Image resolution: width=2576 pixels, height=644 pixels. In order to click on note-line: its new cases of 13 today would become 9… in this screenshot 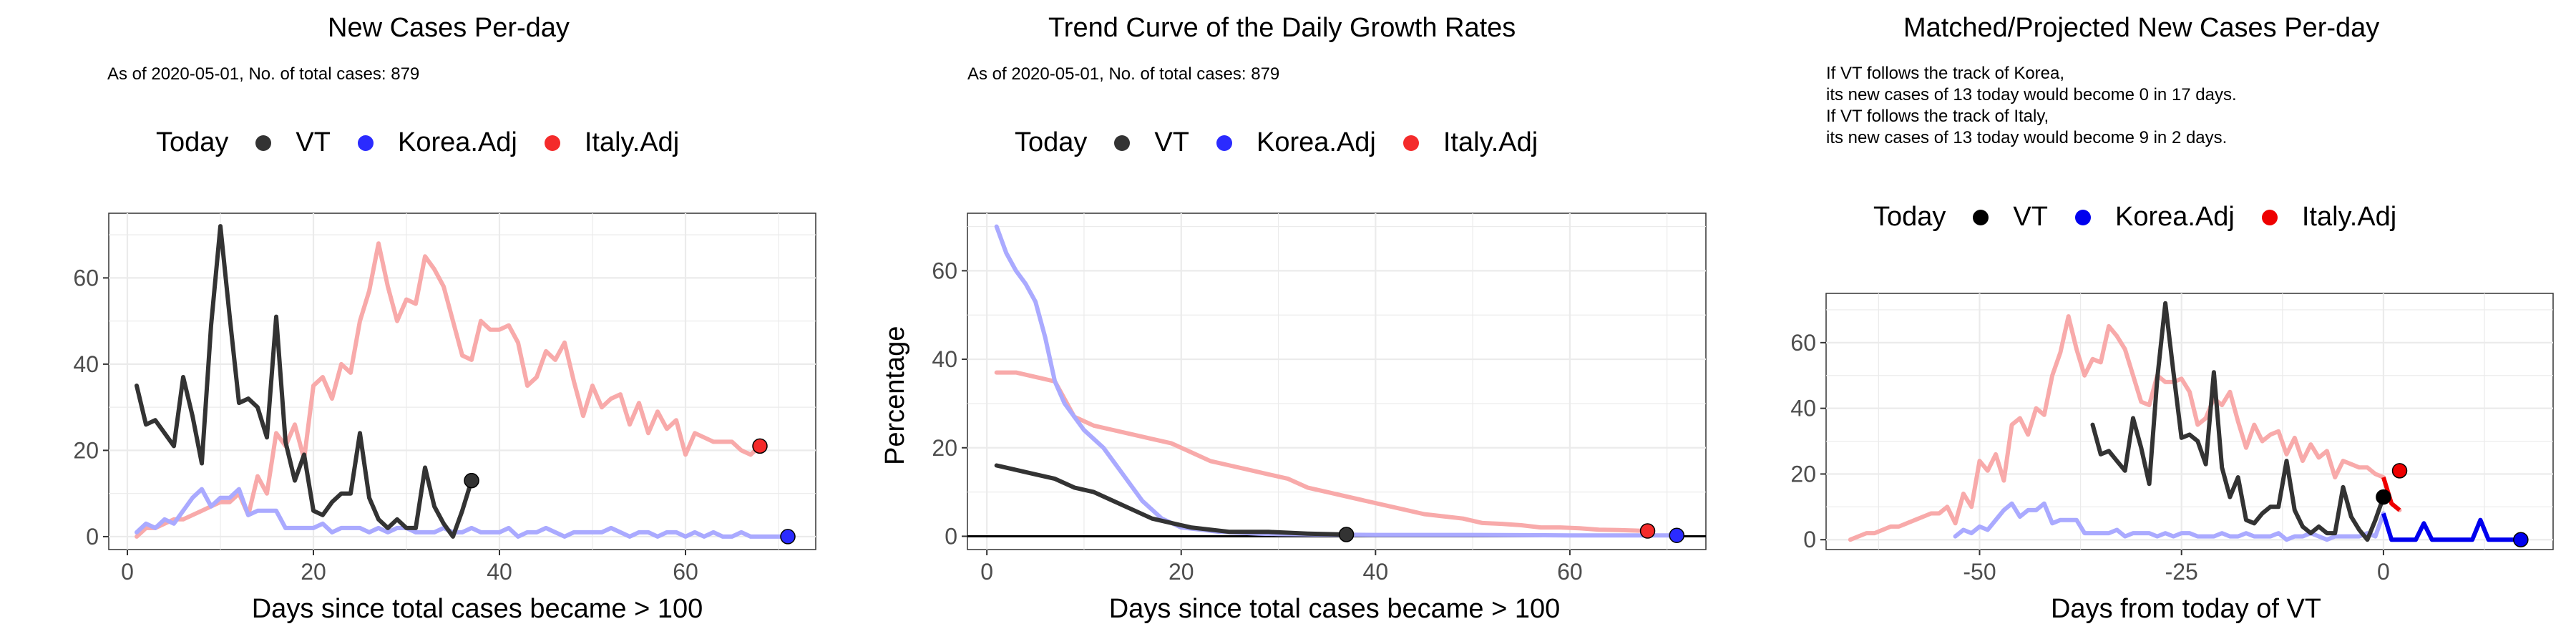, I will do `click(2027, 137)`.